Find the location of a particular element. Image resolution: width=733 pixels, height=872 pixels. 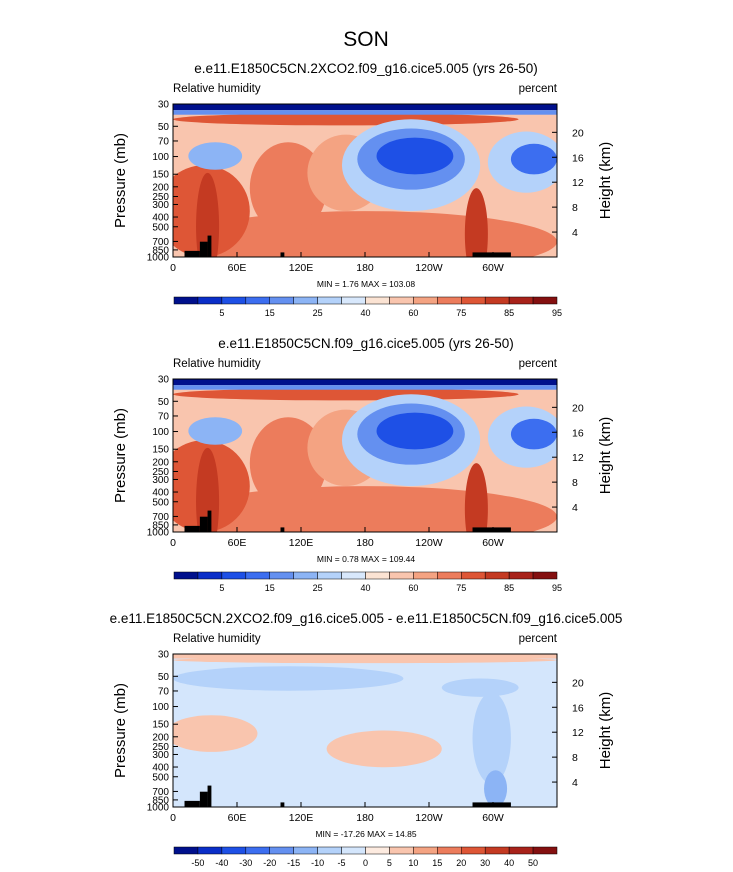

colorbar-label: 50 is located at coordinates (533, 863).